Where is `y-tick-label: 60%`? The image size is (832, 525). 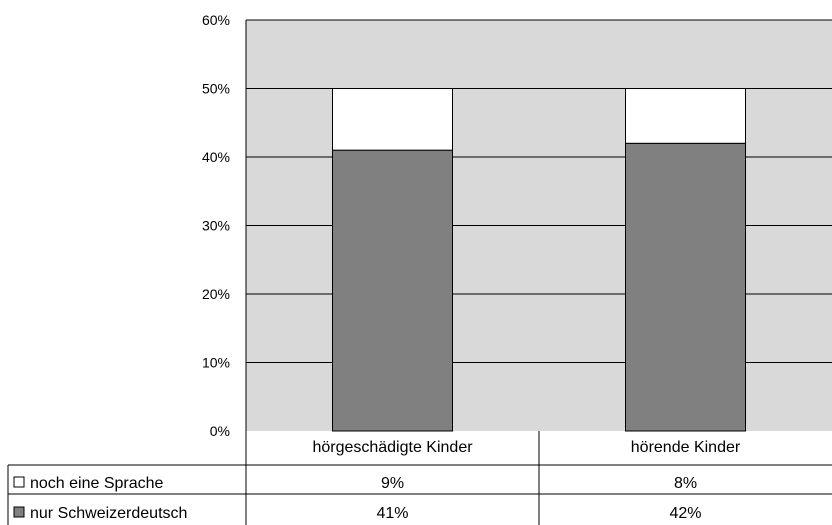
y-tick-label: 60% is located at coordinates (216, 20).